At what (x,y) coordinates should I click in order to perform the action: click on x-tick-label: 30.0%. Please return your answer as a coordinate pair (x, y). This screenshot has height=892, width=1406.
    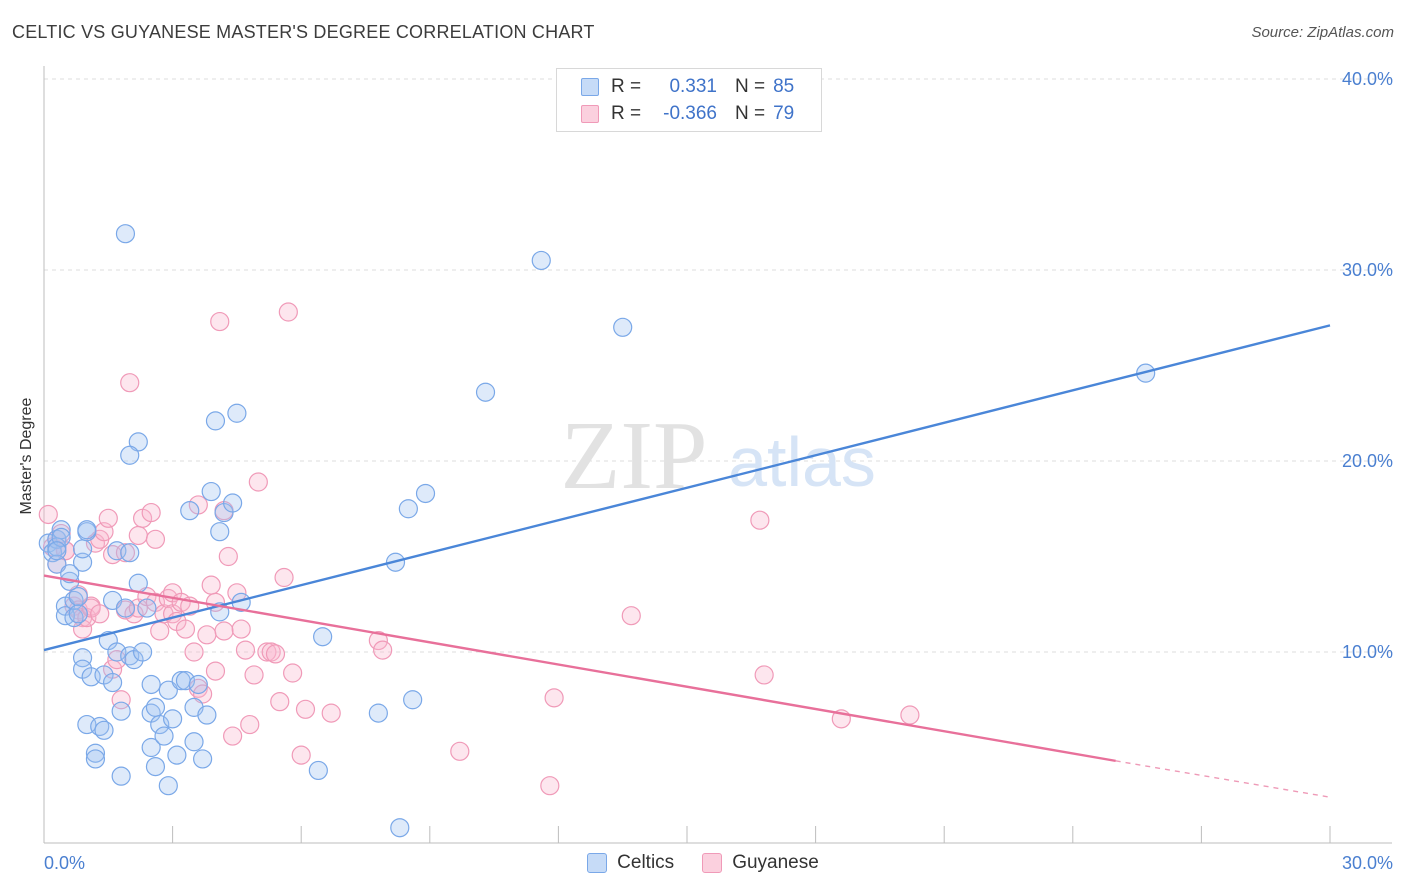
    Looking at the image, I should click on (1367, 863).